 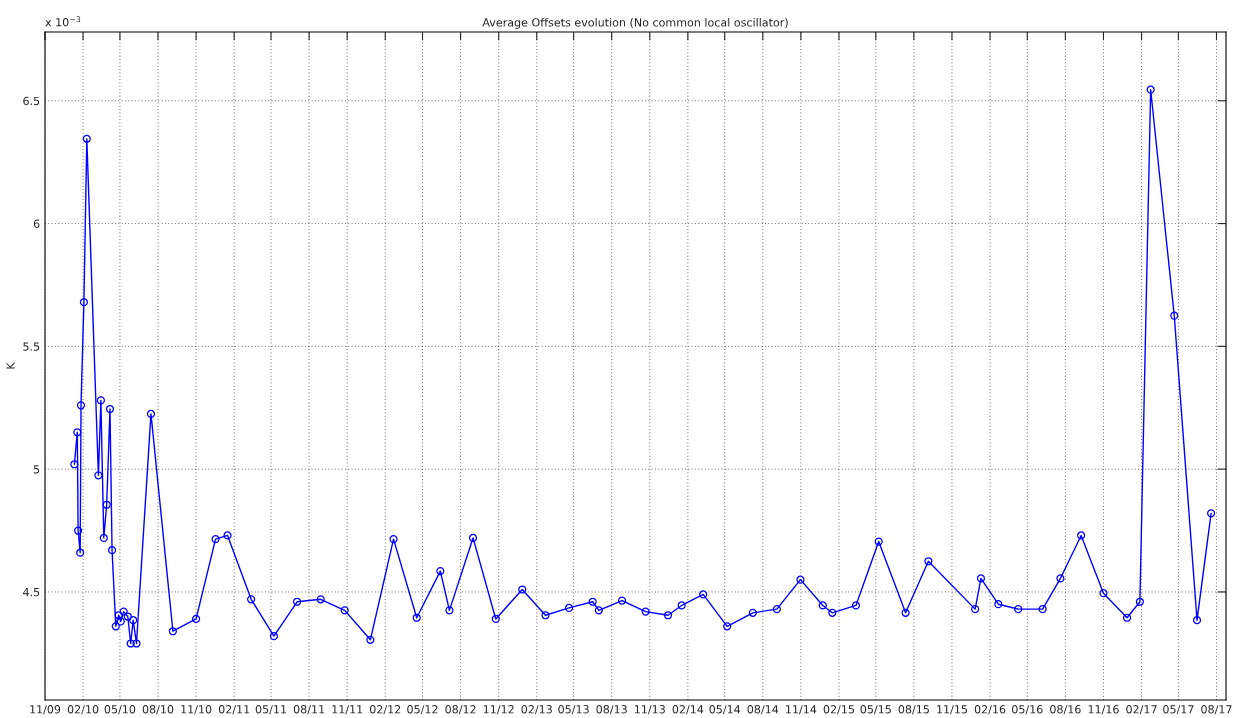 I want to click on x-tick-label: 05/12, so click(x=422, y=710).